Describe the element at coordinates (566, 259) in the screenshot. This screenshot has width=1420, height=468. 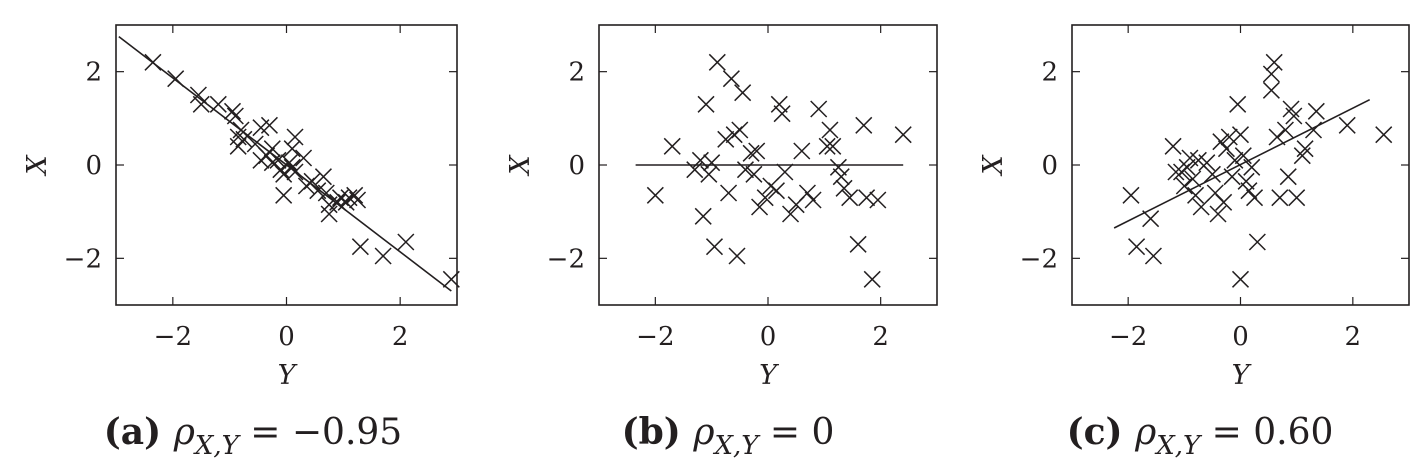
I see `y-tick-label: −2` at that location.